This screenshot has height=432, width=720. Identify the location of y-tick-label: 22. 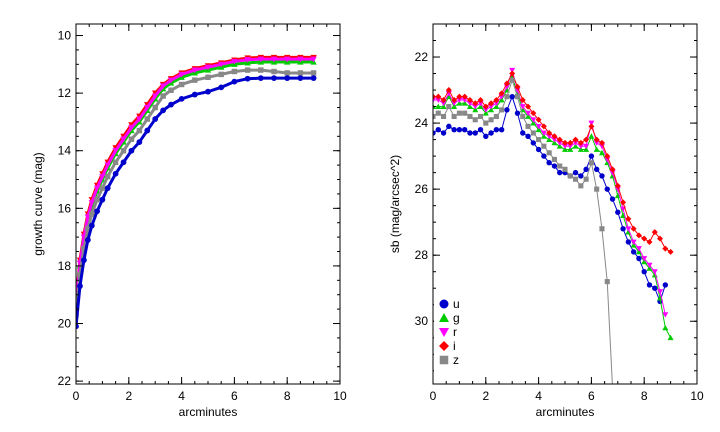
(65, 381).